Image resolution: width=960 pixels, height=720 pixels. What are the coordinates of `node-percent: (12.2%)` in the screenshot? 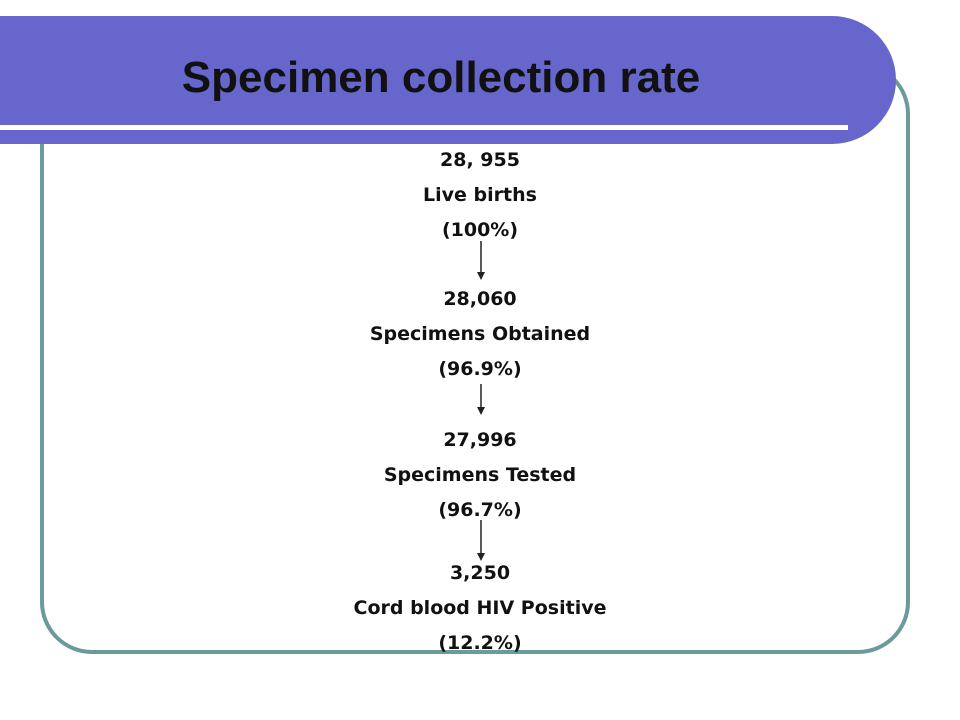 It's located at (480, 643).